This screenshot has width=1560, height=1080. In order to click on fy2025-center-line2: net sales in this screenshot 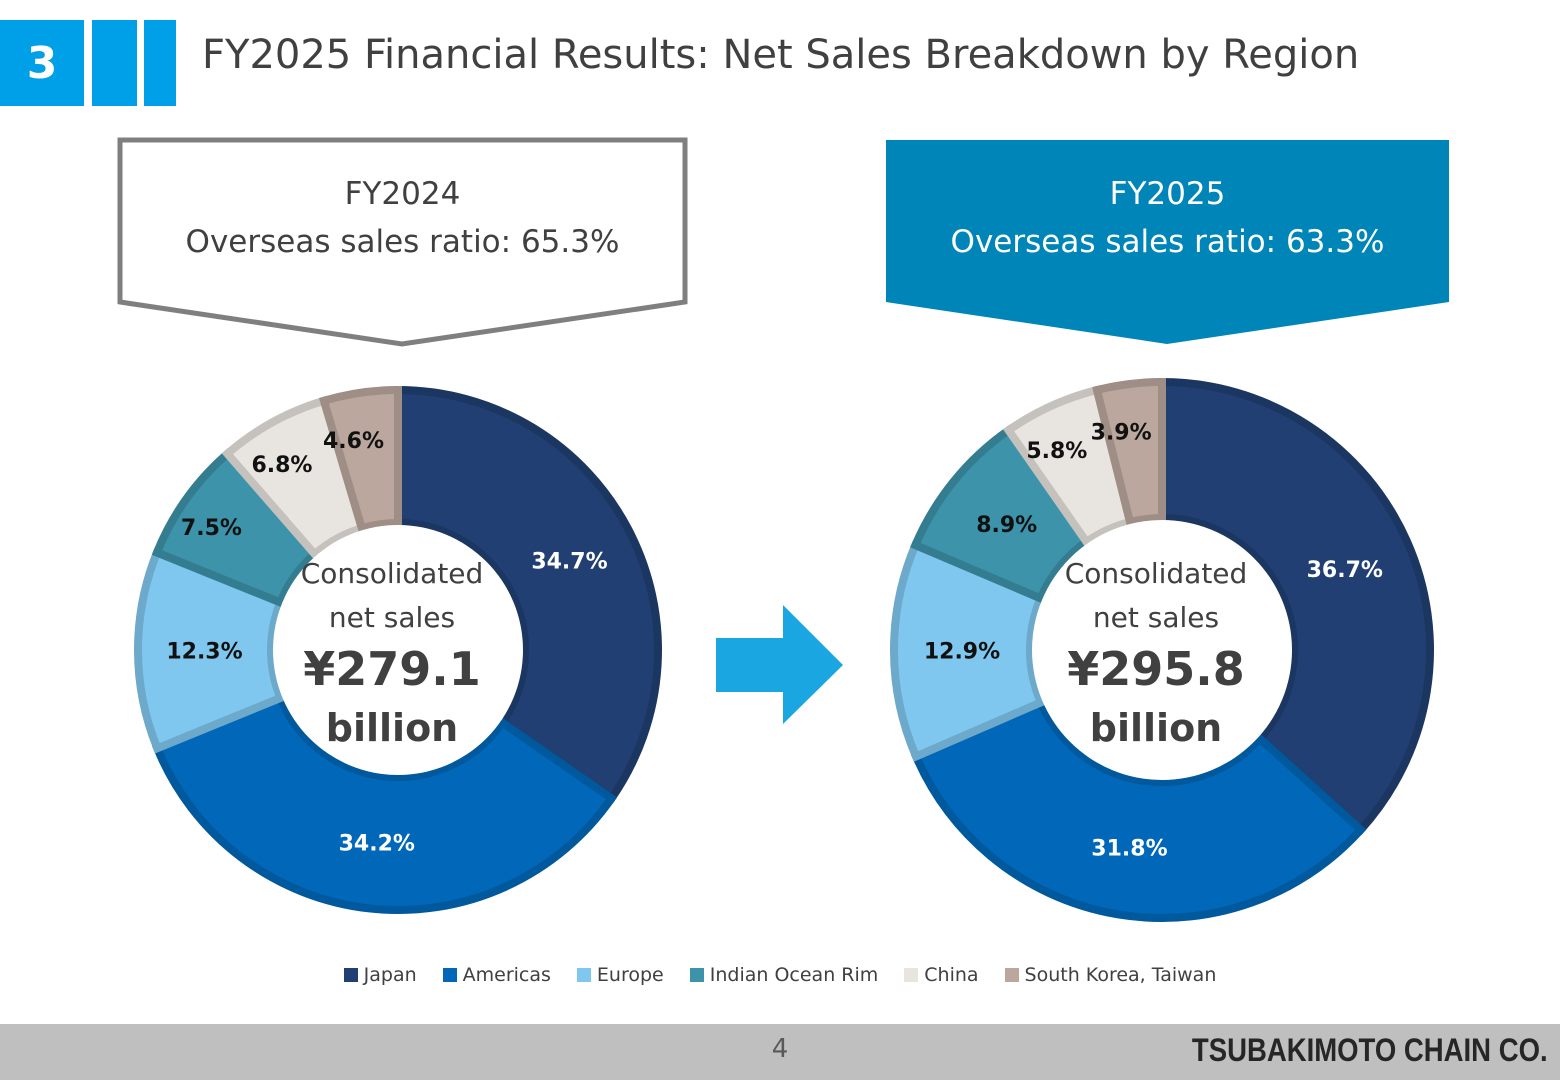, I will do `click(1156, 617)`.